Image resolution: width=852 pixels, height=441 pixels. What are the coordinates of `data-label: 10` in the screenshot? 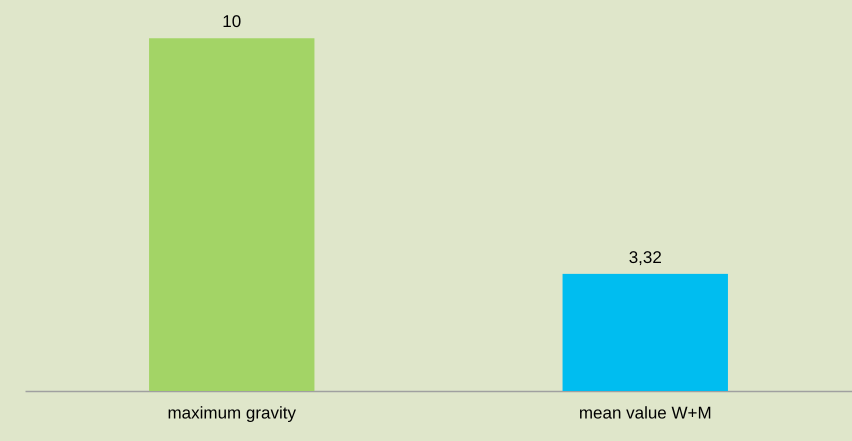 It's located at (232, 22).